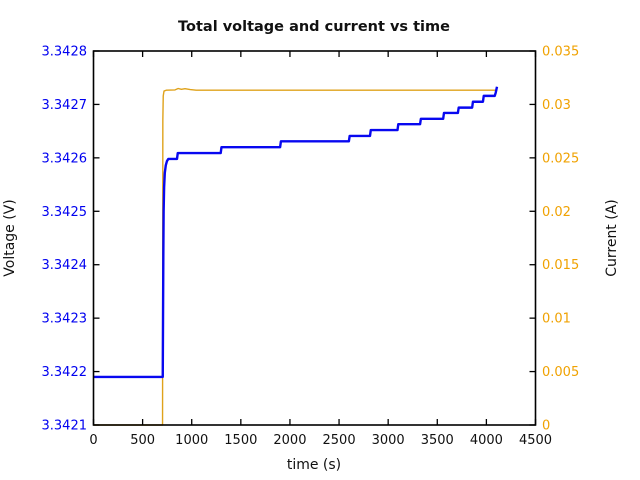 This screenshot has width=640, height=480. I want to click on x-tick-label: 4500, so click(535, 440).